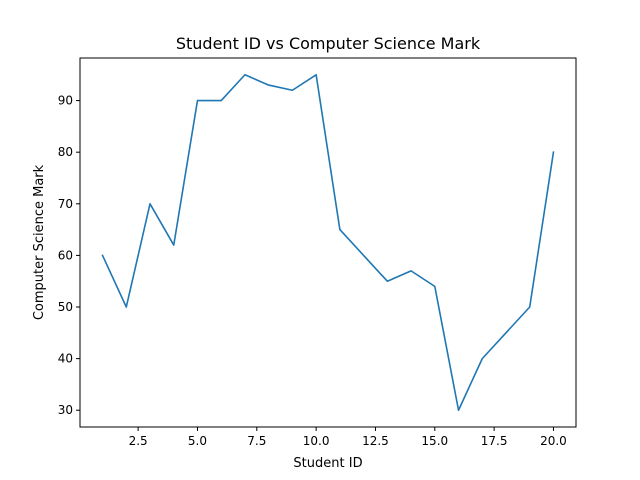 The height and width of the screenshot is (480, 640). What do you see at coordinates (328, 43) in the screenshot?
I see `chart-title: Student ID vs Computer Science Mark` at bounding box center [328, 43].